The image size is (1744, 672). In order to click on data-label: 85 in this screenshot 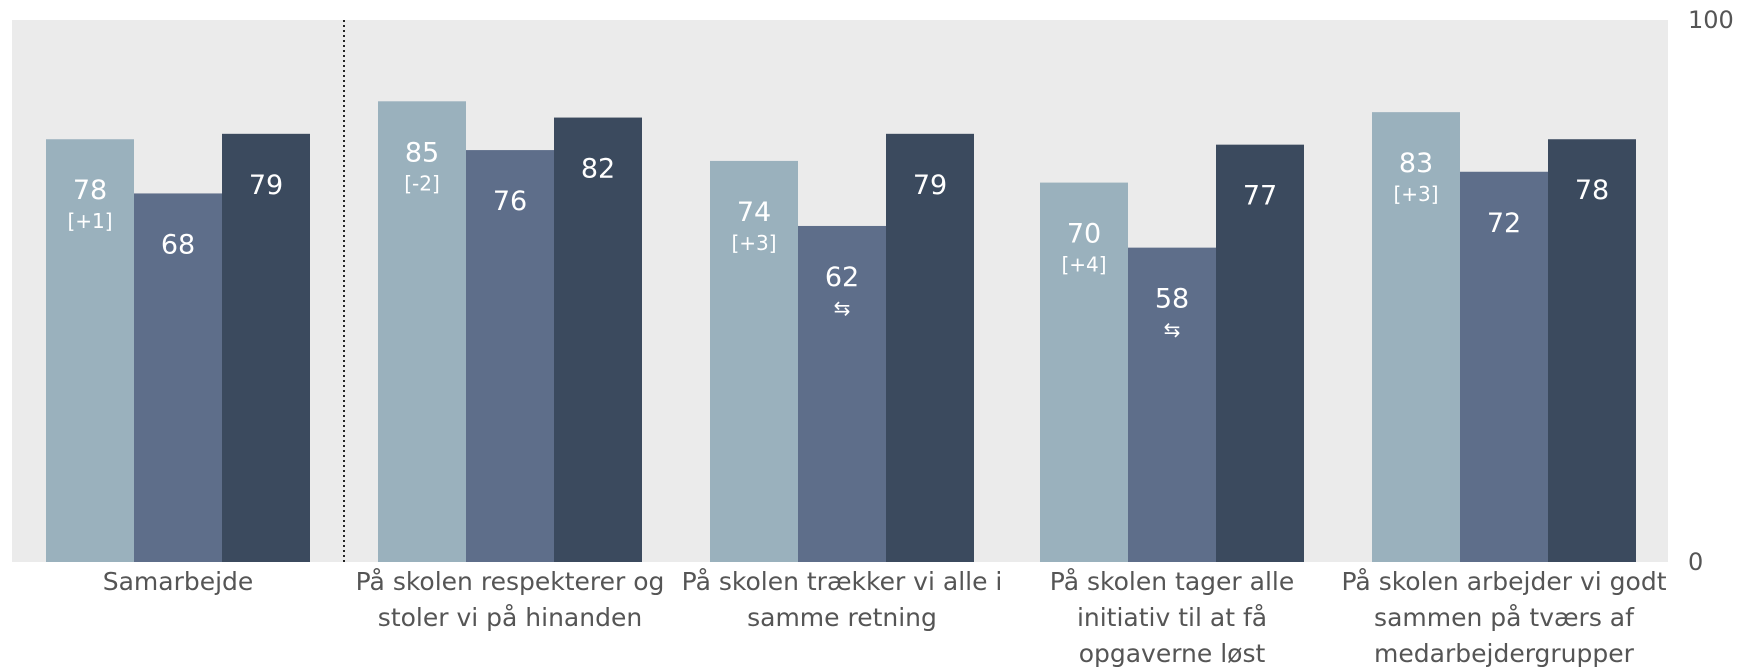, I will do `click(422, 152)`.